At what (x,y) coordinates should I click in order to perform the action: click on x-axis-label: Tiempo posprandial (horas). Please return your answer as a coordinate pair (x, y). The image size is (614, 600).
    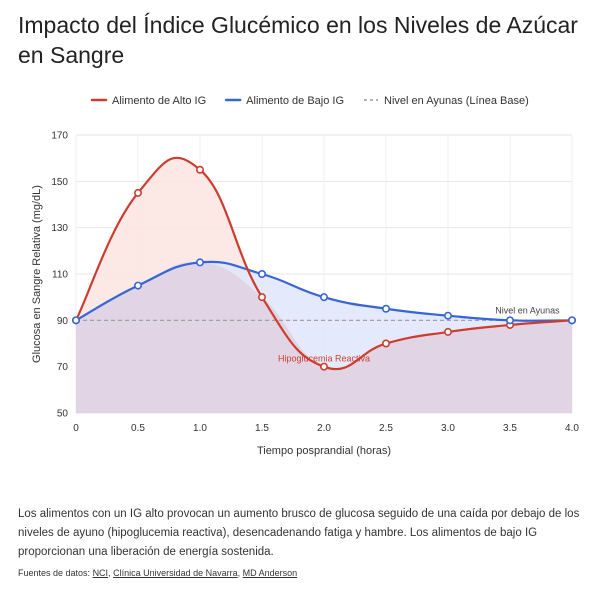
    Looking at the image, I should click on (324, 451).